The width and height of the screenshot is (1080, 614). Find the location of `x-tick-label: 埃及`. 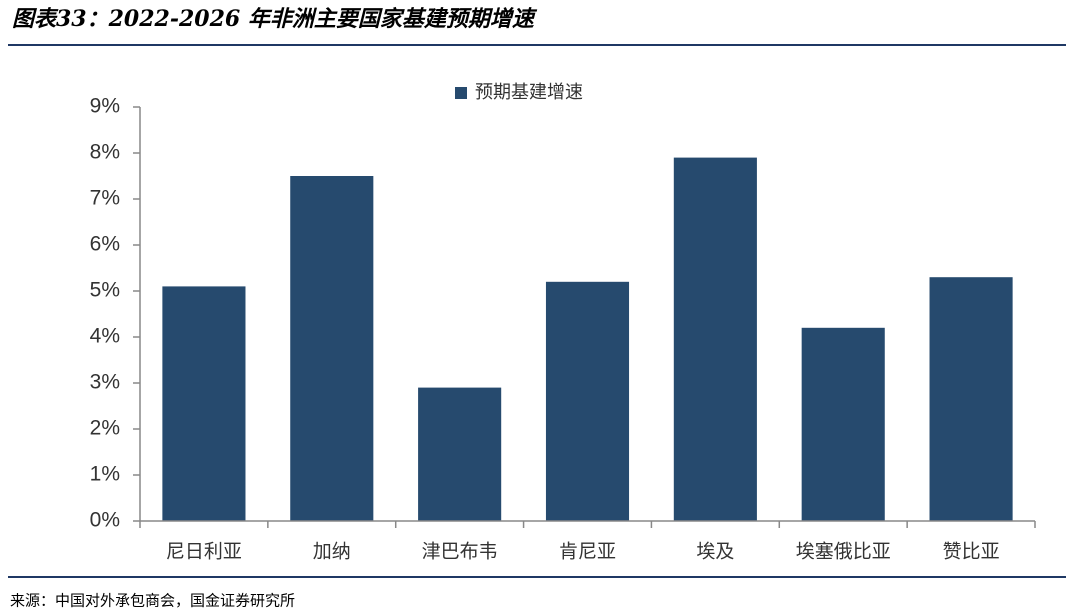

x-tick-label: 埃及 is located at coordinates (715, 552).